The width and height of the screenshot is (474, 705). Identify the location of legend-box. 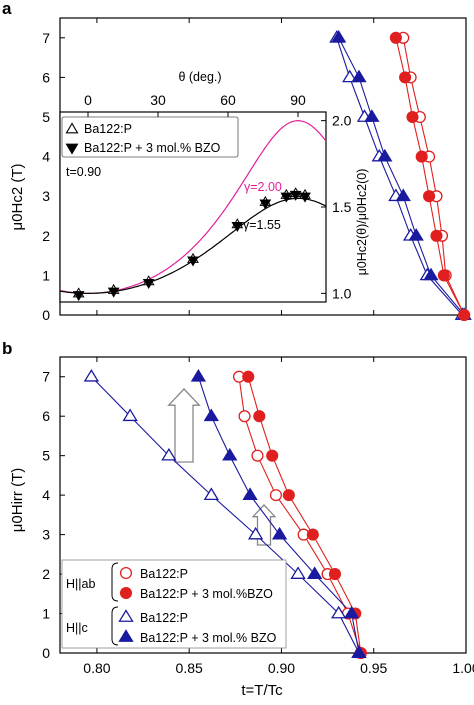
(174, 604).